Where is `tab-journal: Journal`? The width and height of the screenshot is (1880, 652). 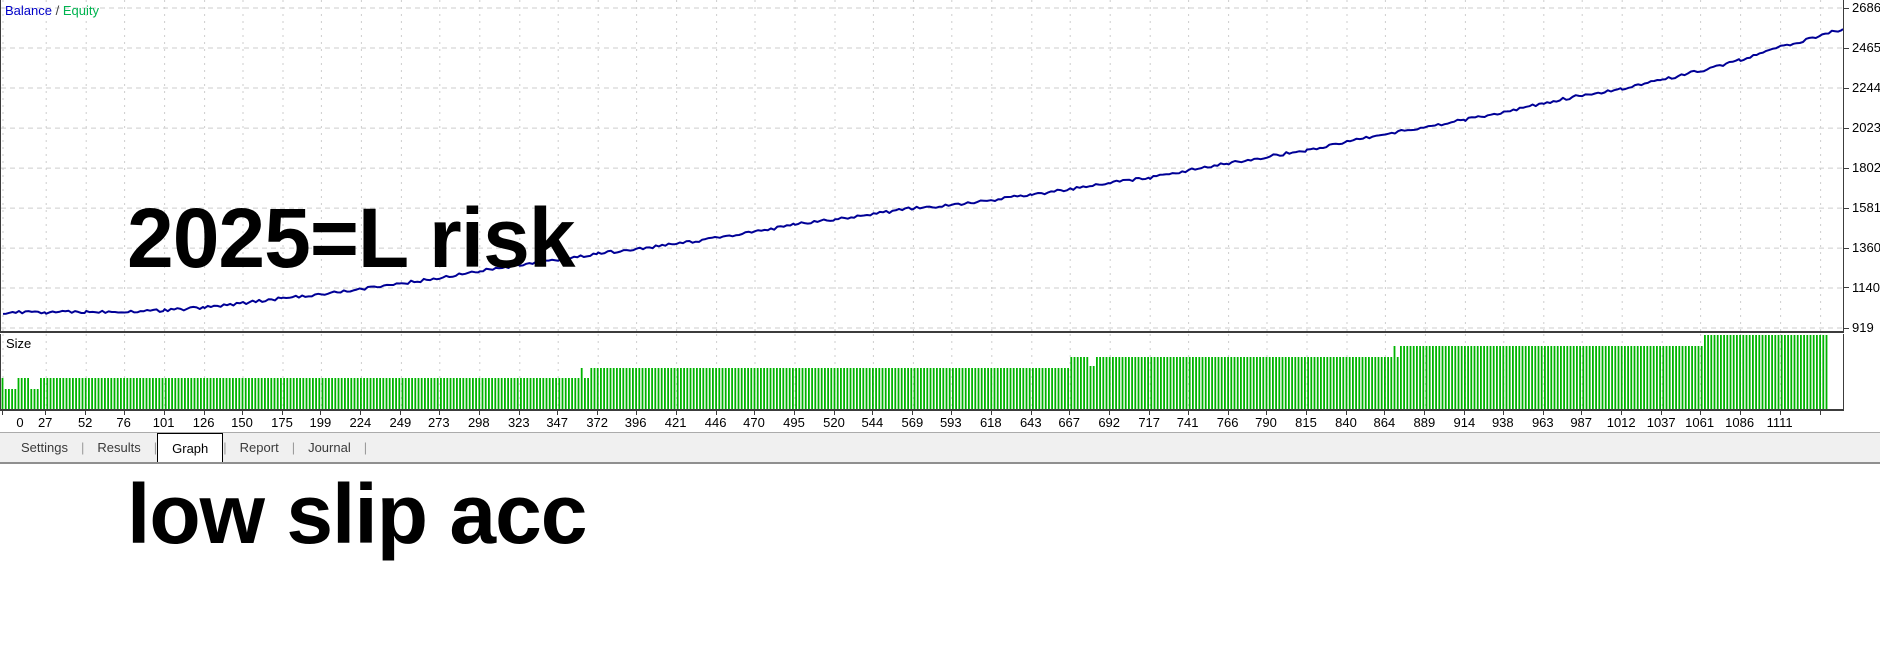 tab-journal: Journal is located at coordinates (329, 447).